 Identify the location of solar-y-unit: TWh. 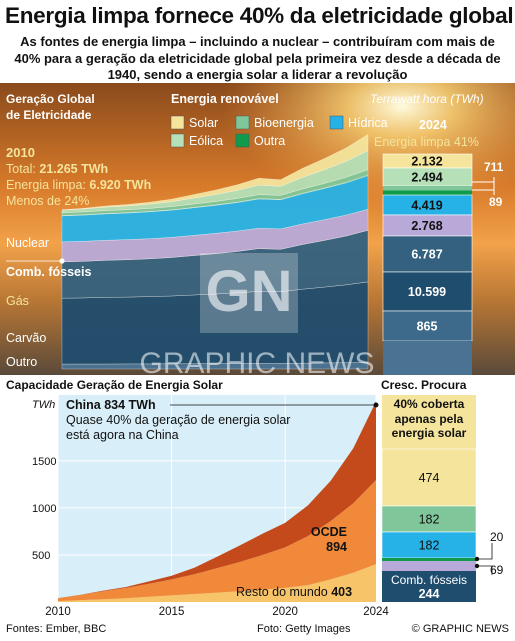
(43, 405).